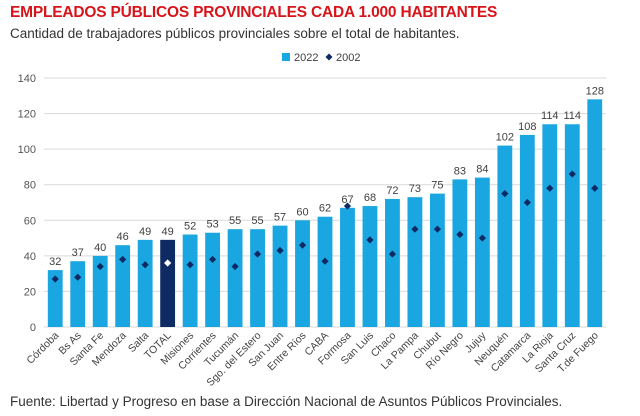 The height and width of the screenshot is (416, 640). What do you see at coordinates (325, 209) in the screenshot?
I see `data-label: 62` at bounding box center [325, 209].